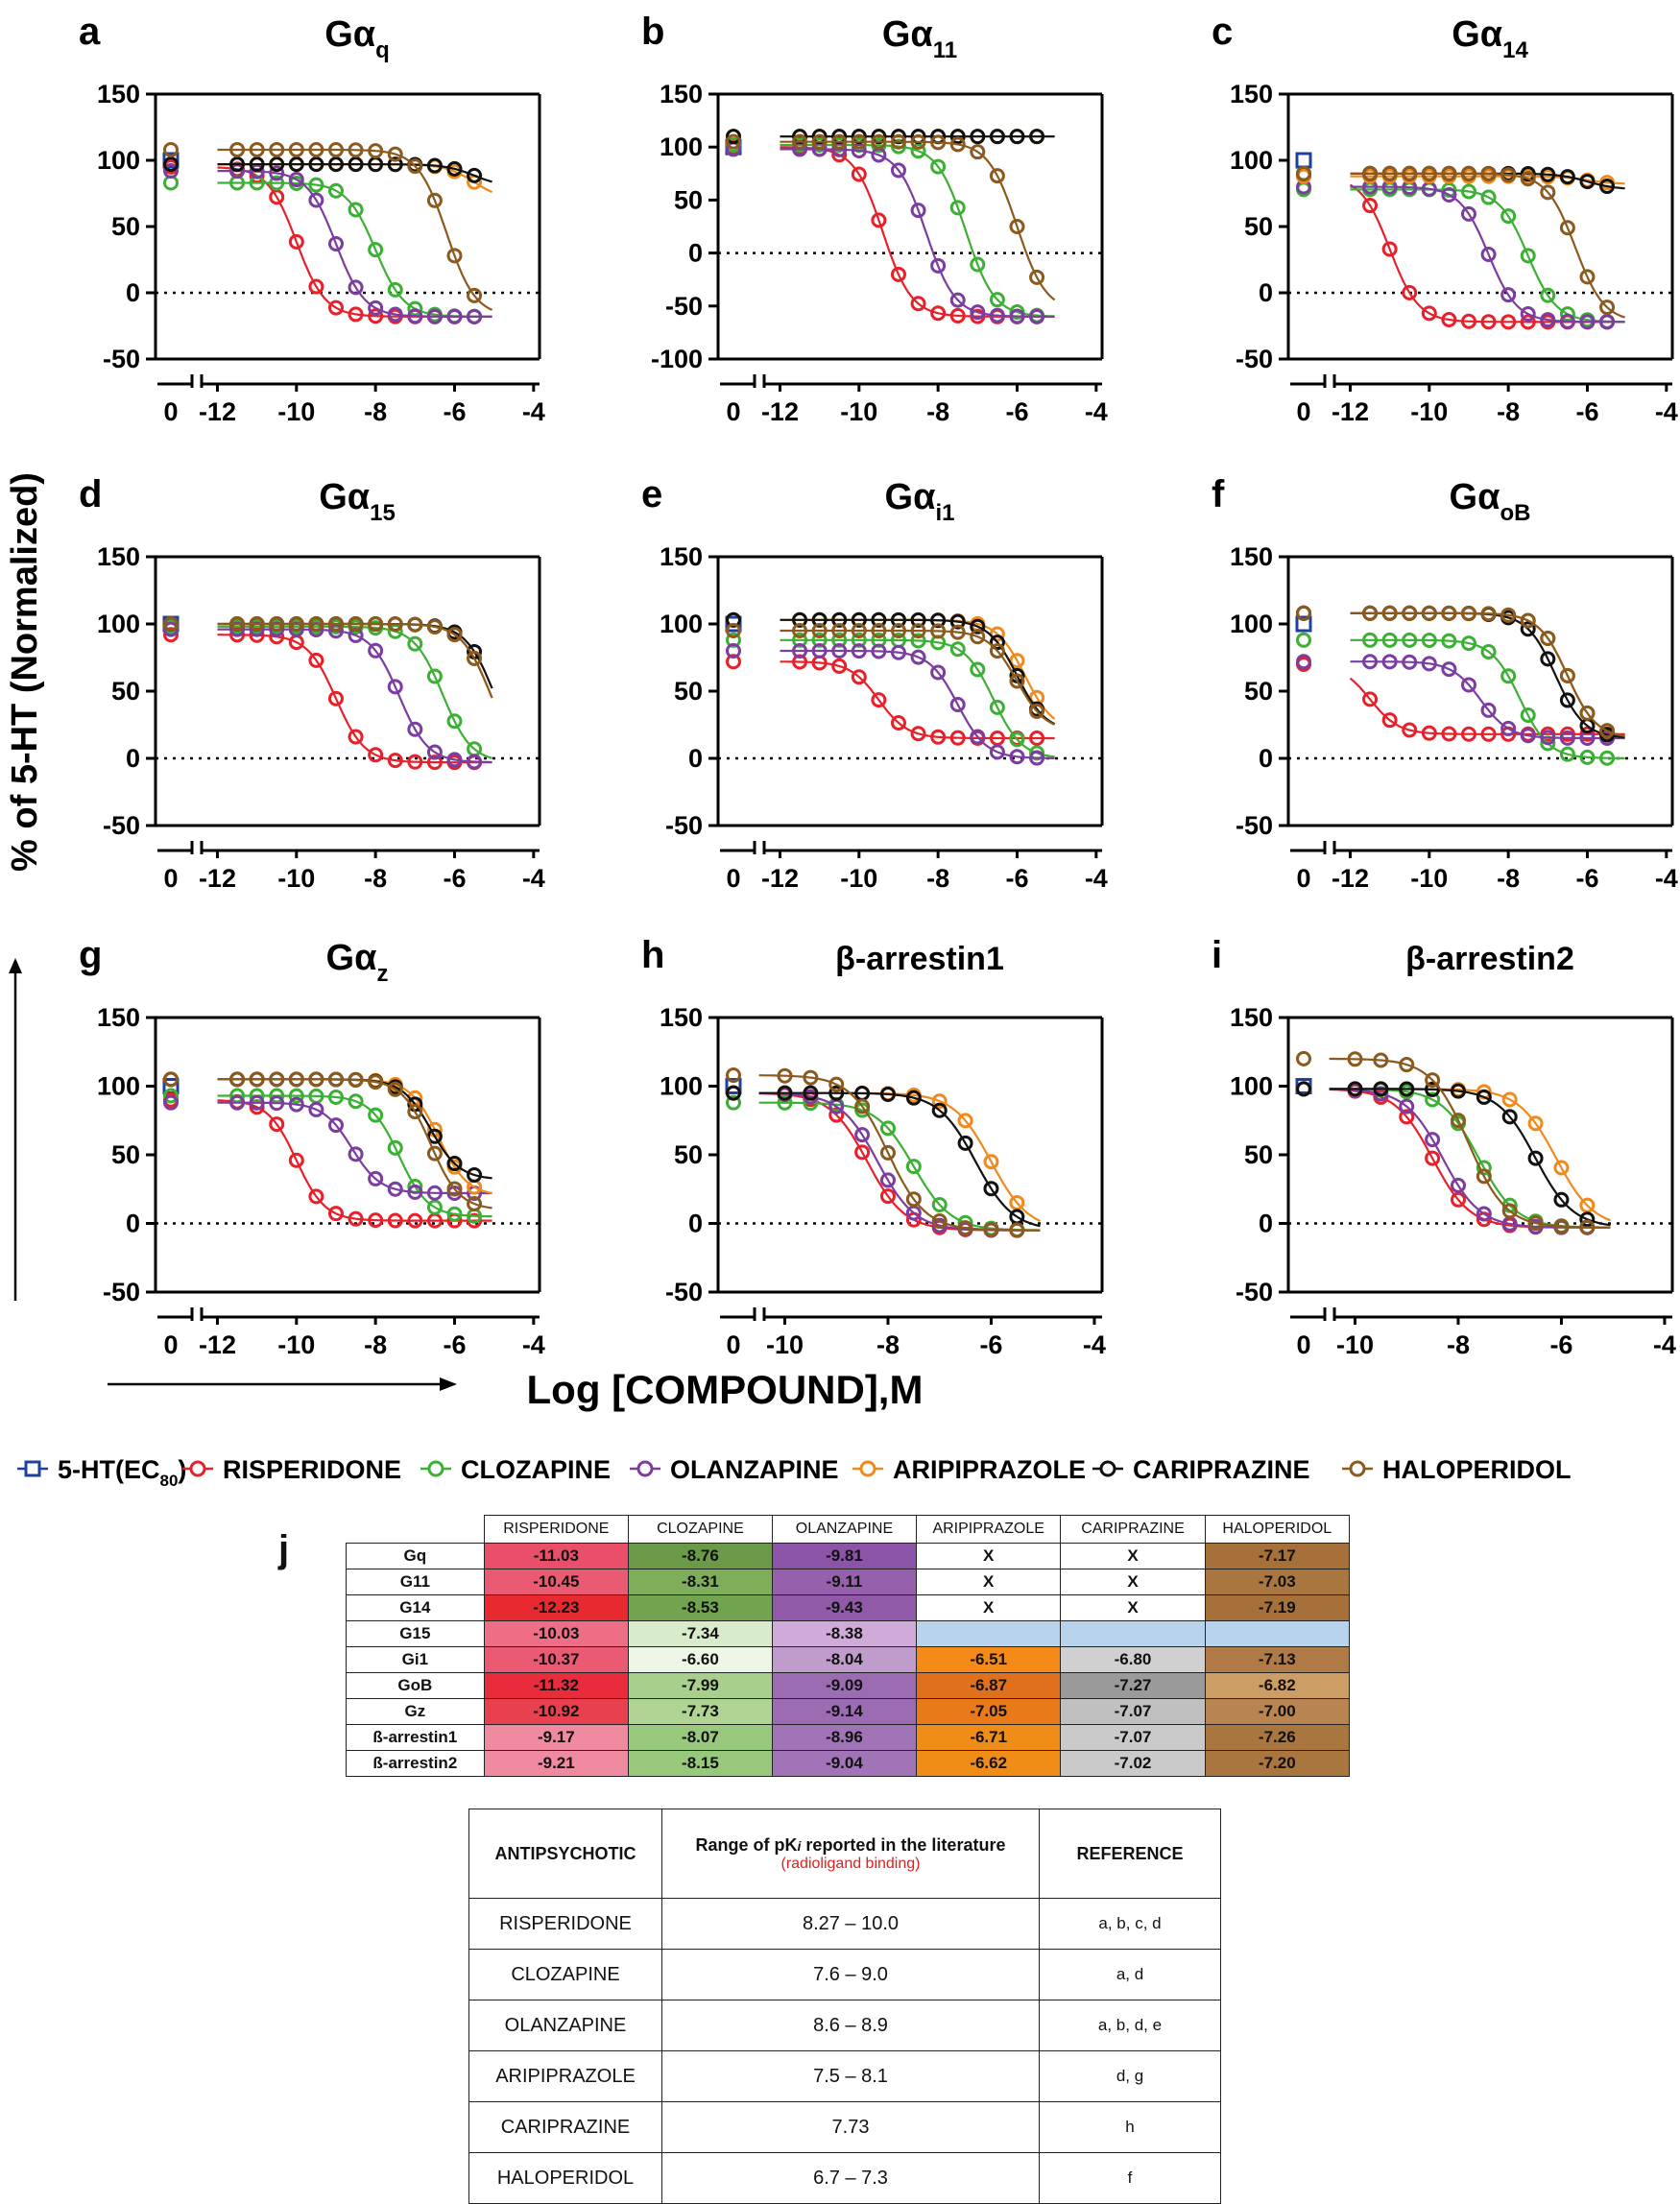 The height and width of the screenshot is (2204, 1680). Describe the element at coordinates (1251, 556) in the screenshot. I see `y-tick-label: 150` at that location.